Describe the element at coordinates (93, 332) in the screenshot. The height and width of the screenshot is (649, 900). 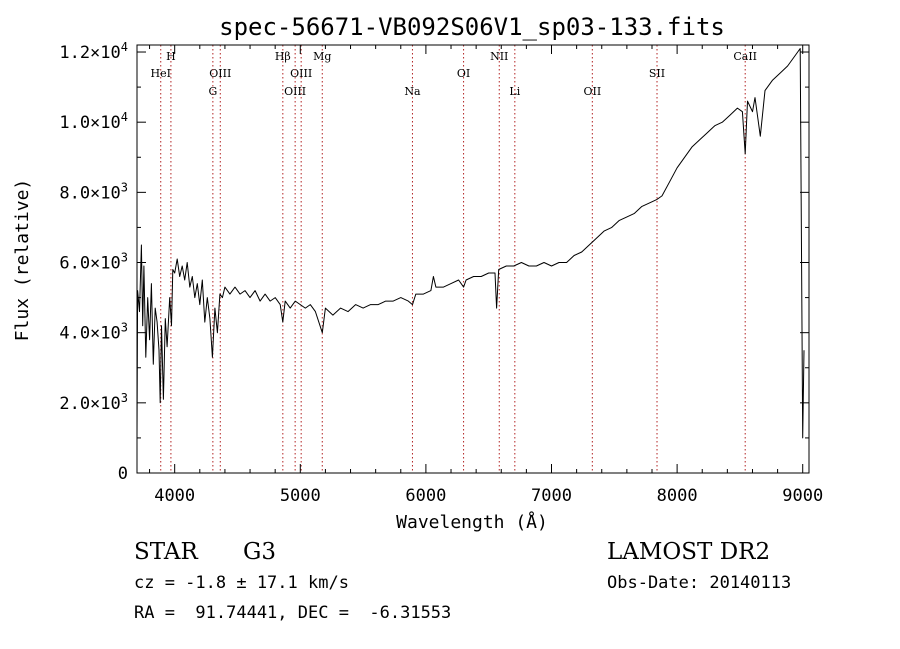
I see `y-tick-label: 4.0×10³` at that location.